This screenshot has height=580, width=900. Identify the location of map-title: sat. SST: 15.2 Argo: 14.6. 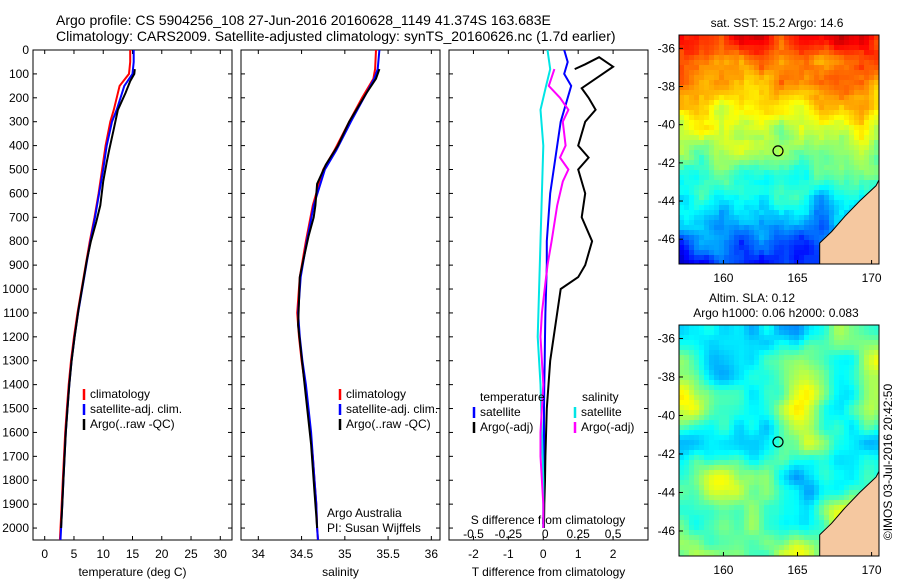
(777, 23).